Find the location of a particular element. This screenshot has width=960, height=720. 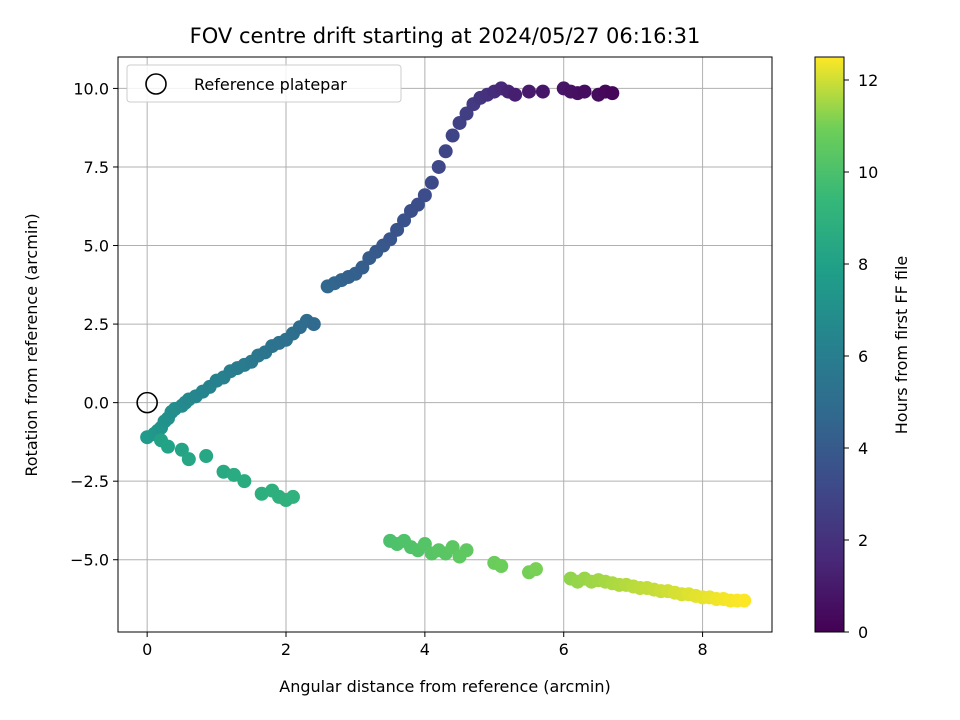

colorbar-gradient is located at coordinates (829, 344).